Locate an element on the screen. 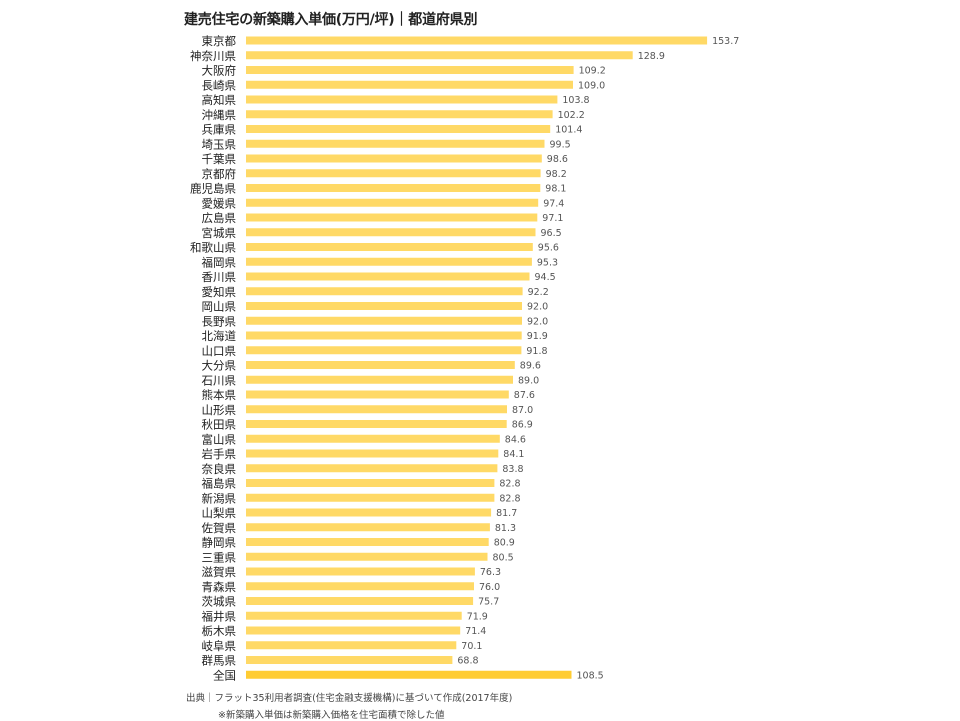  category-label: 大分県 is located at coordinates (219, 366).